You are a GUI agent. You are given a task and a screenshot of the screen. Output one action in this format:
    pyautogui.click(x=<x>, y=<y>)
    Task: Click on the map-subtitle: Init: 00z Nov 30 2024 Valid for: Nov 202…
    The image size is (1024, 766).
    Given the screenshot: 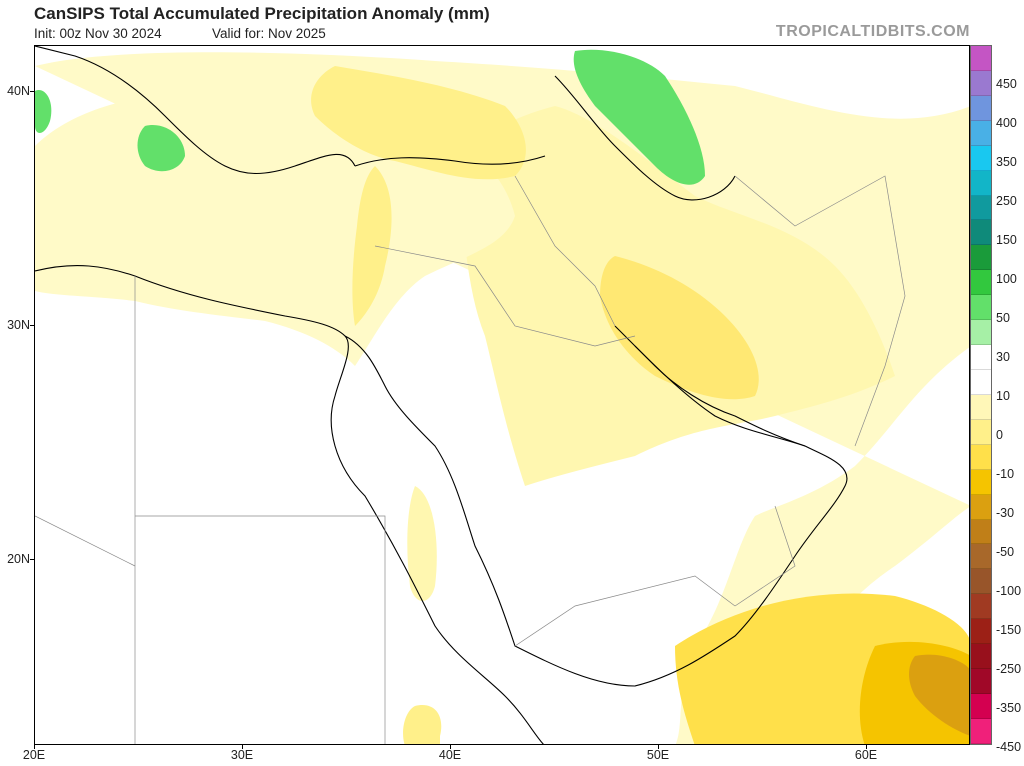 What is the action you would take?
    pyautogui.click(x=180, y=33)
    